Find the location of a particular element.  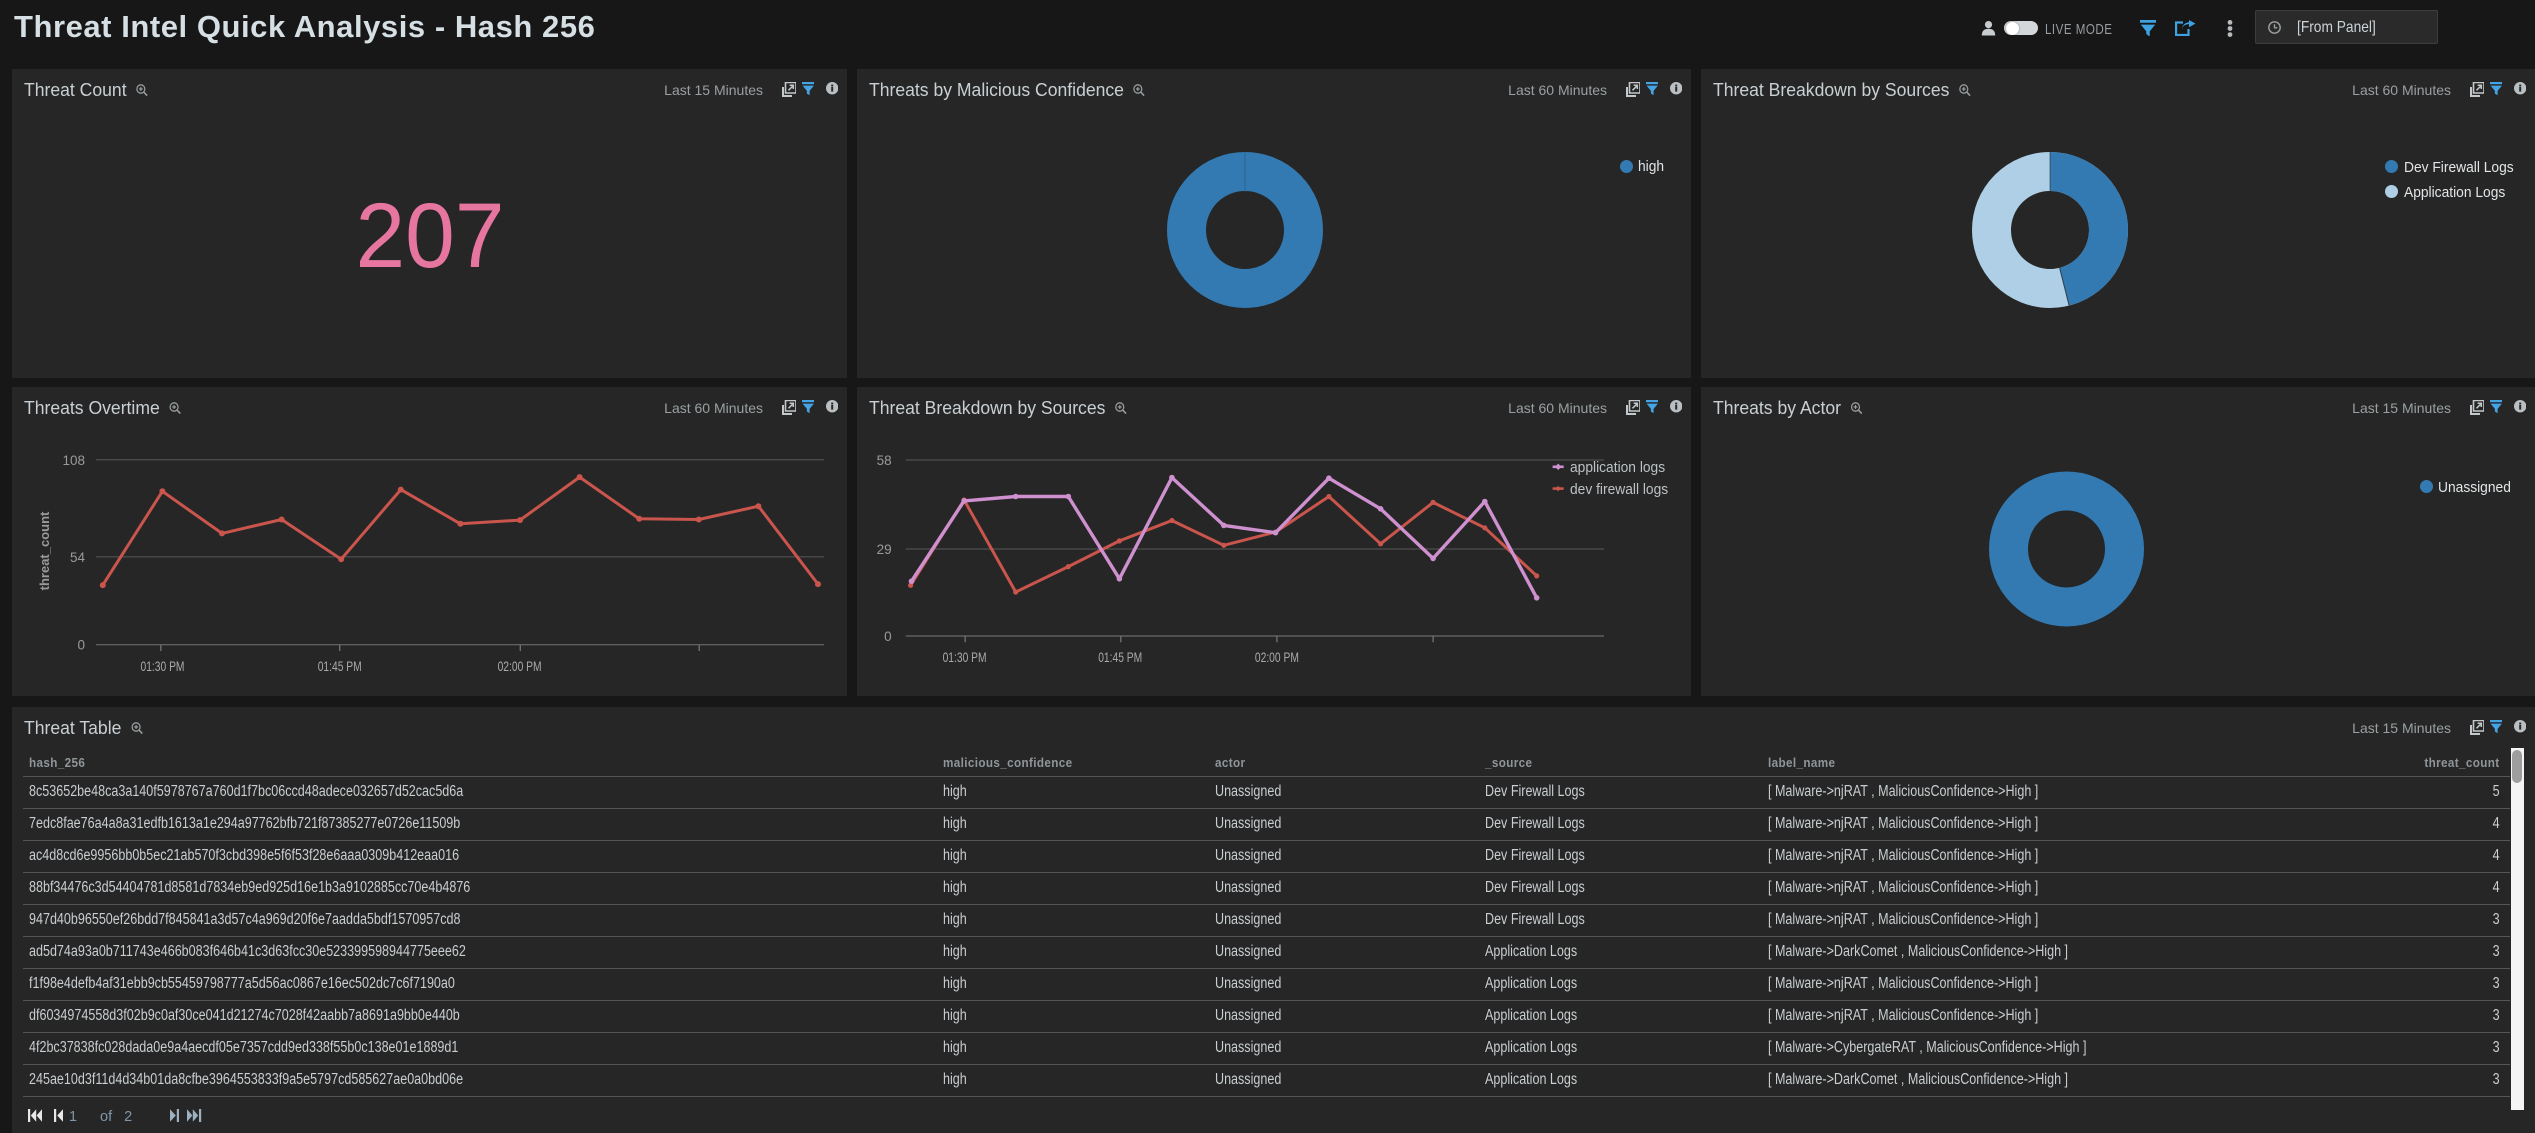

svg-text: 29 is located at coordinates (884, 549).